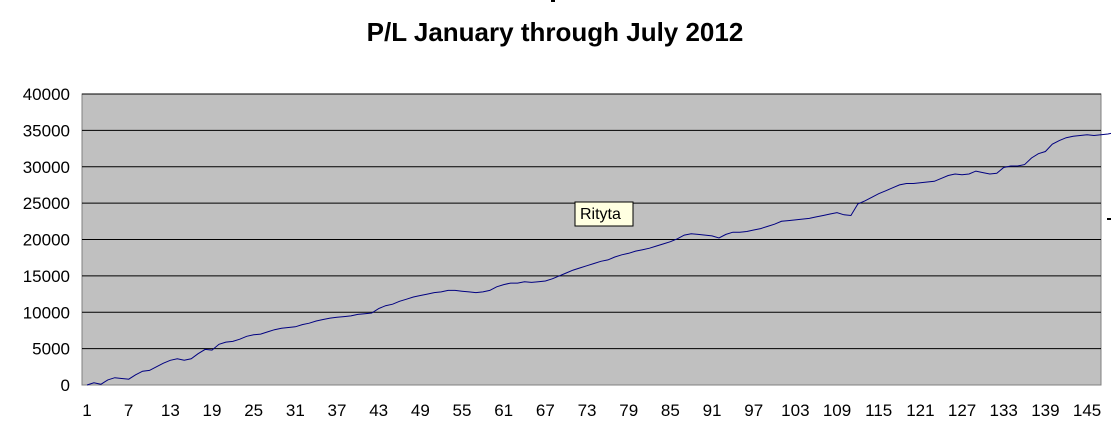 The width and height of the screenshot is (1111, 439). I want to click on tooltip: Rityta, so click(604, 214).